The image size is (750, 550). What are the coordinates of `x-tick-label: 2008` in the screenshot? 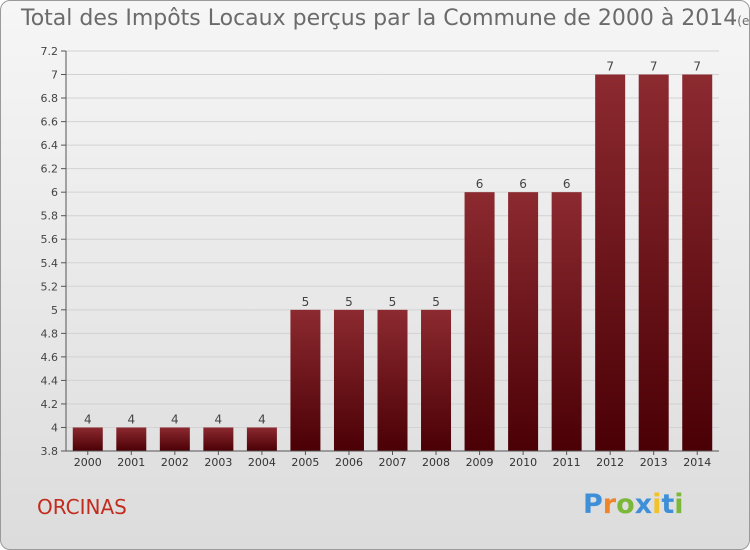 It's located at (436, 462).